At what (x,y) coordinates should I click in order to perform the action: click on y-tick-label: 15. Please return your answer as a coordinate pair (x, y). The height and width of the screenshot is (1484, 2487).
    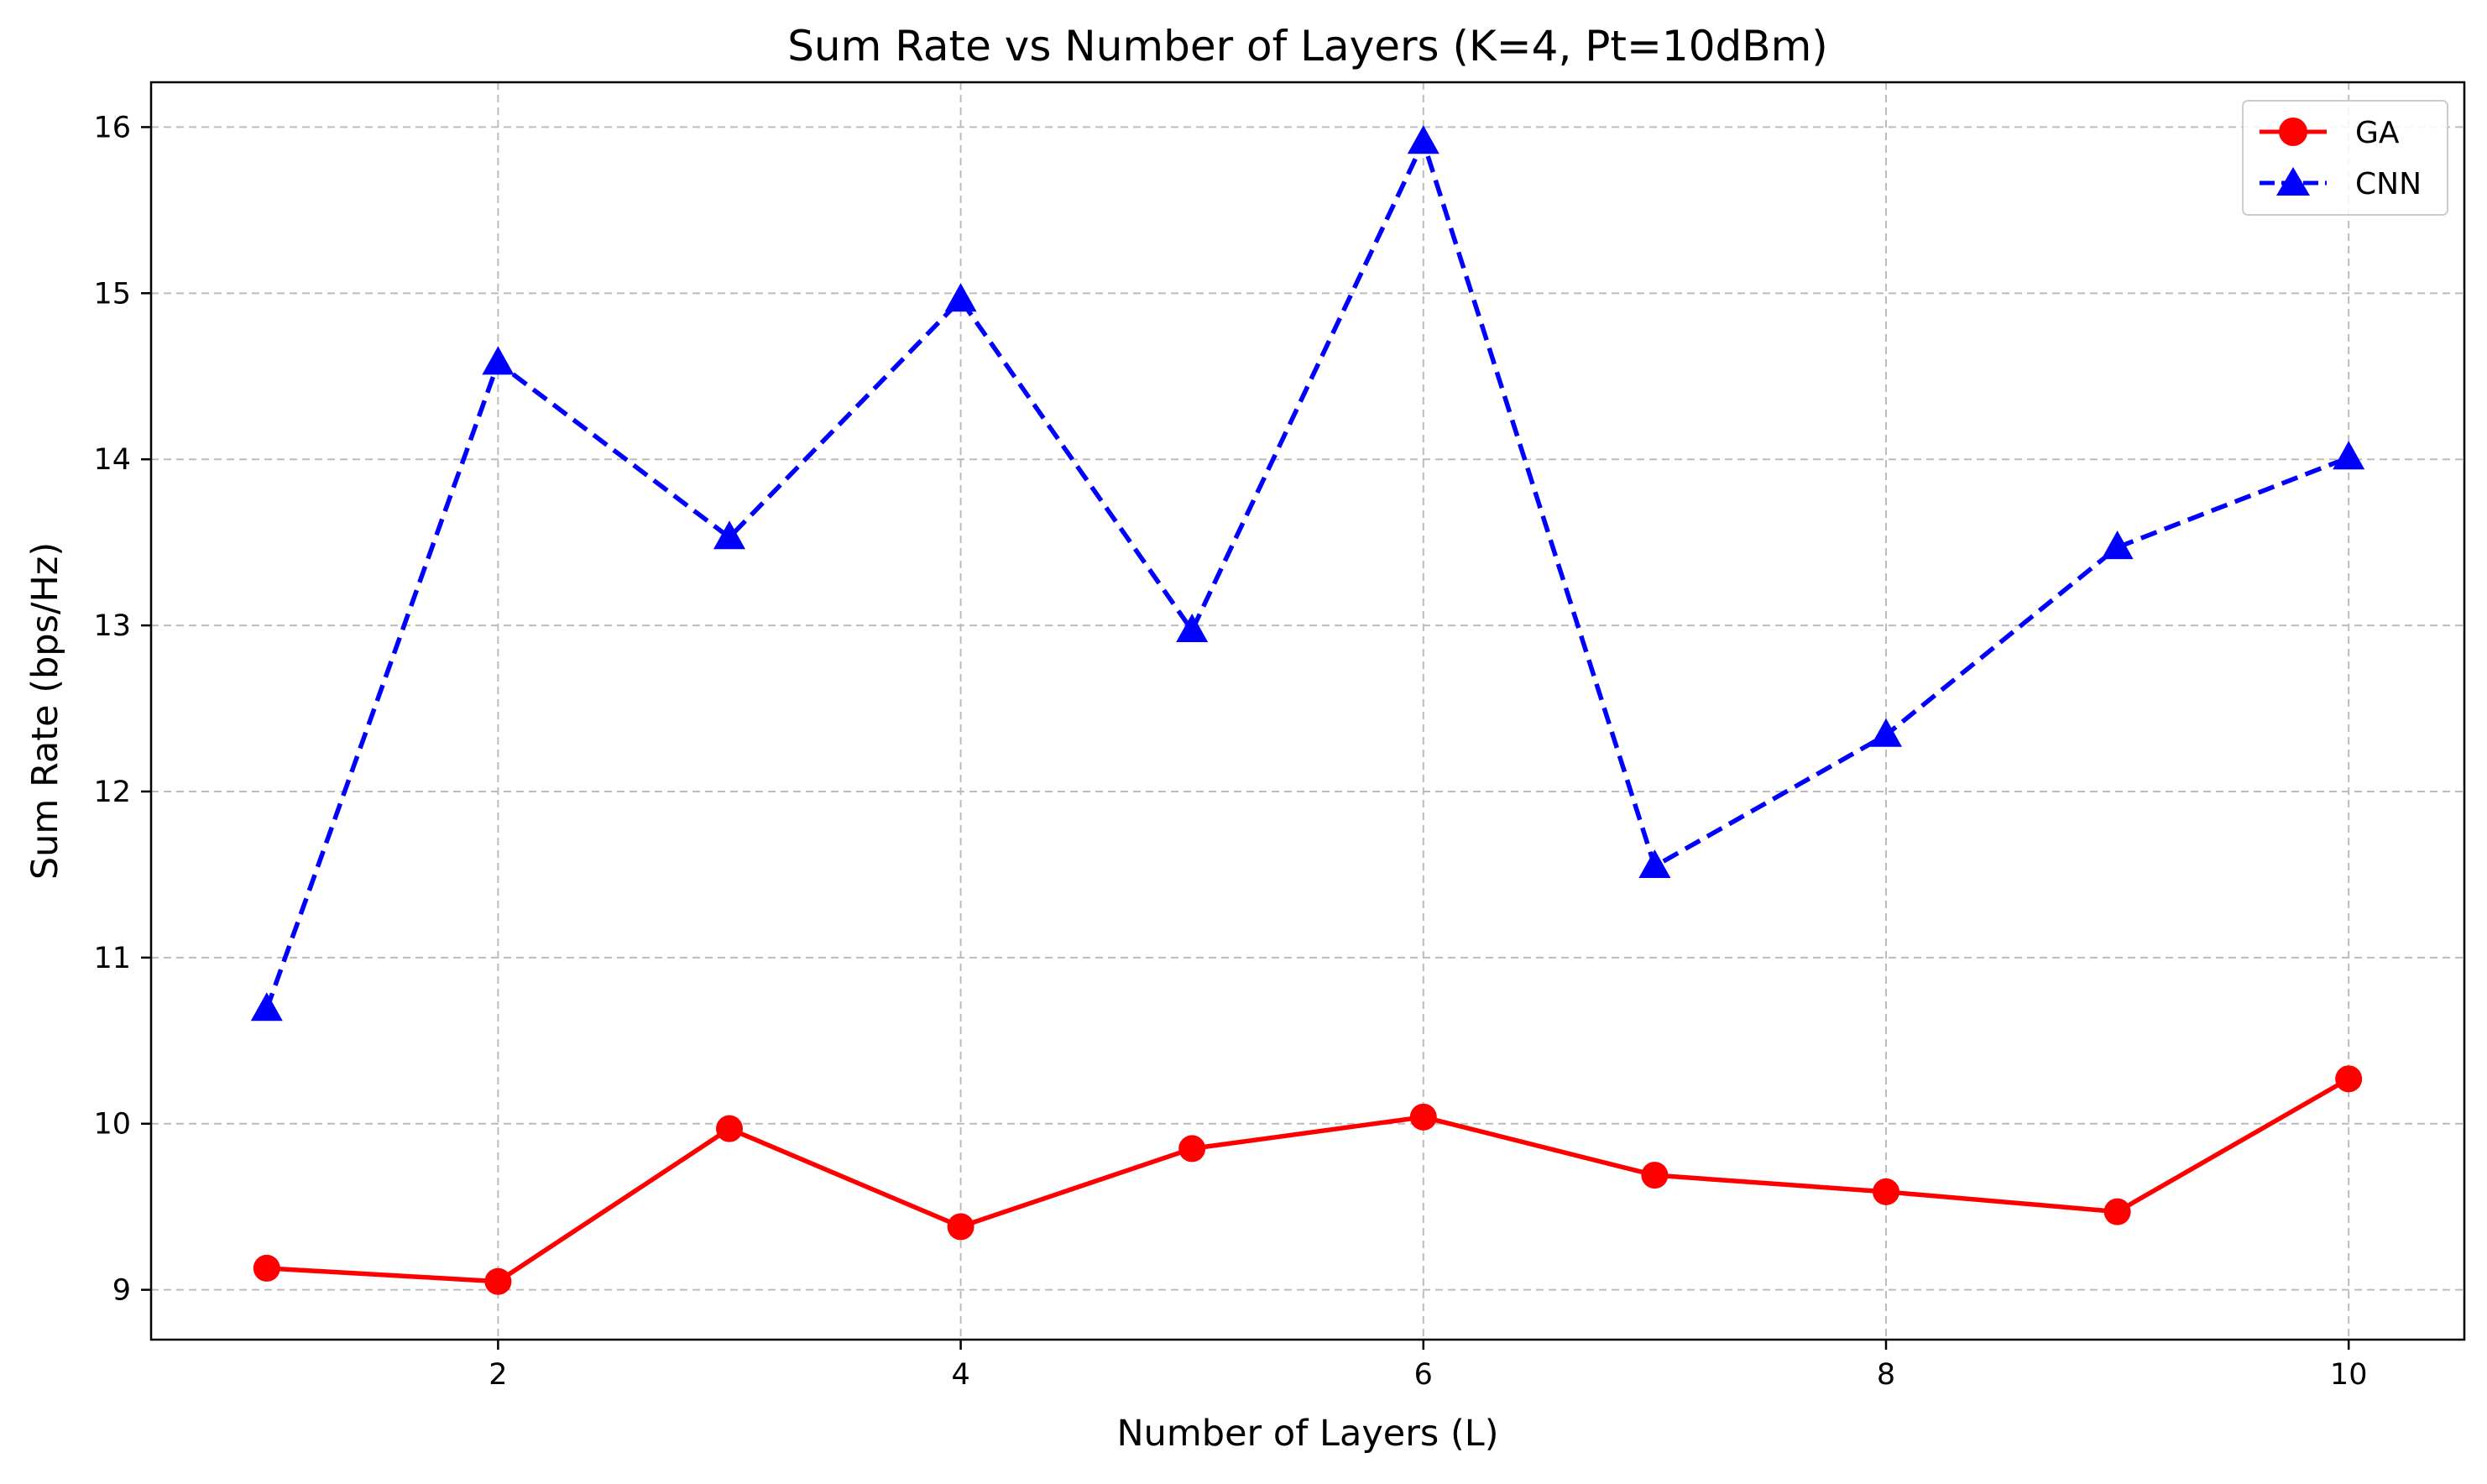
    Looking at the image, I should click on (112, 294).